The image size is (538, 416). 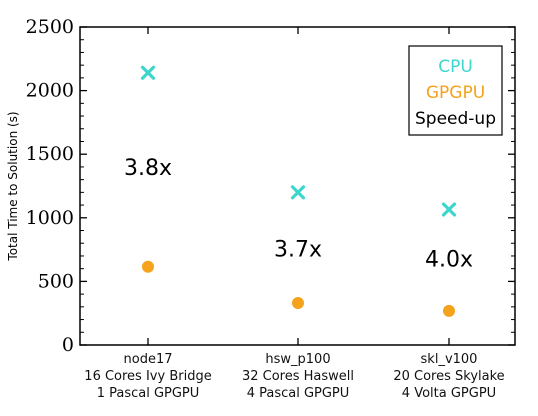 I want to click on legend-entry-speedup: Speed-up, so click(x=455, y=119).